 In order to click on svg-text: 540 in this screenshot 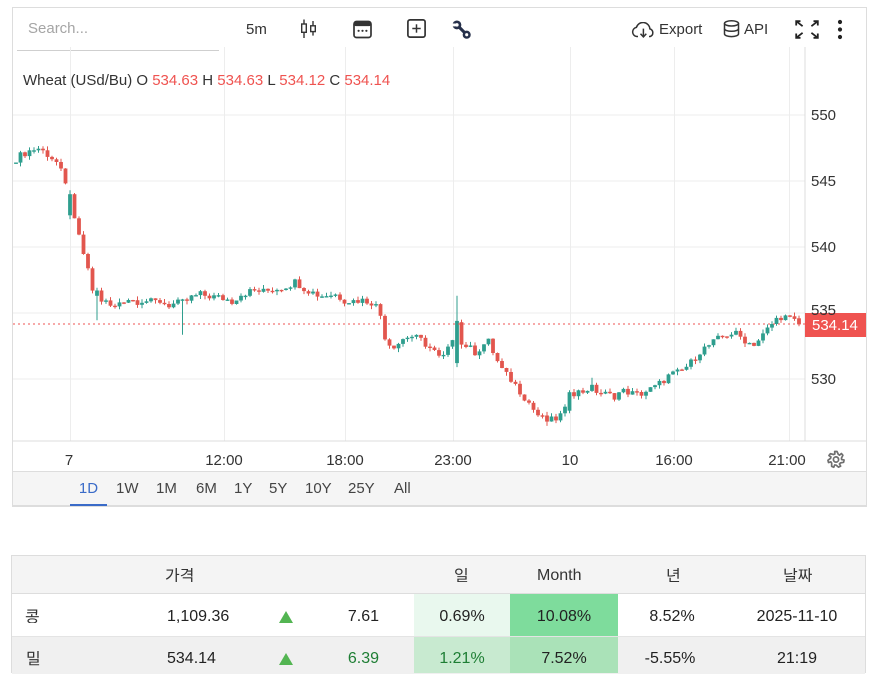, I will do `click(823, 247)`.